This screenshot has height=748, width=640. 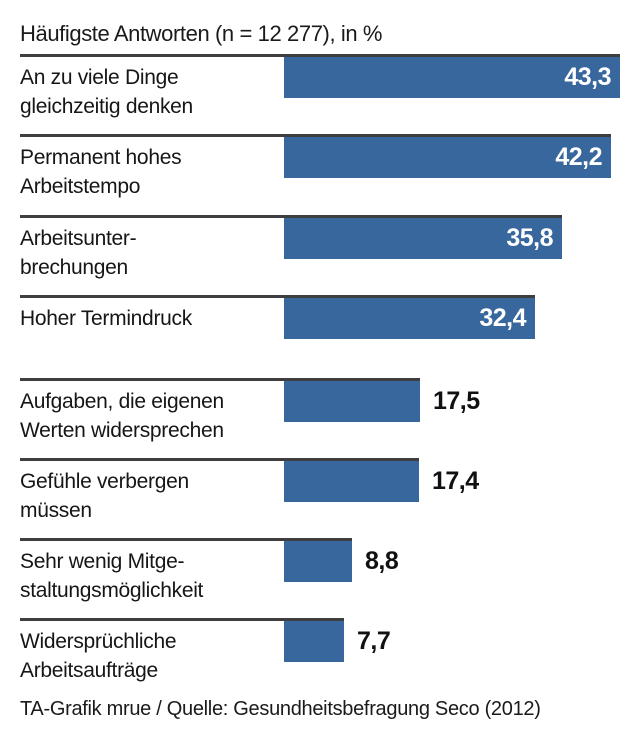 What do you see at coordinates (99, 77) in the screenshot?
I see `bar-label-line: An zu viele Dinge` at bounding box center [99, 77].